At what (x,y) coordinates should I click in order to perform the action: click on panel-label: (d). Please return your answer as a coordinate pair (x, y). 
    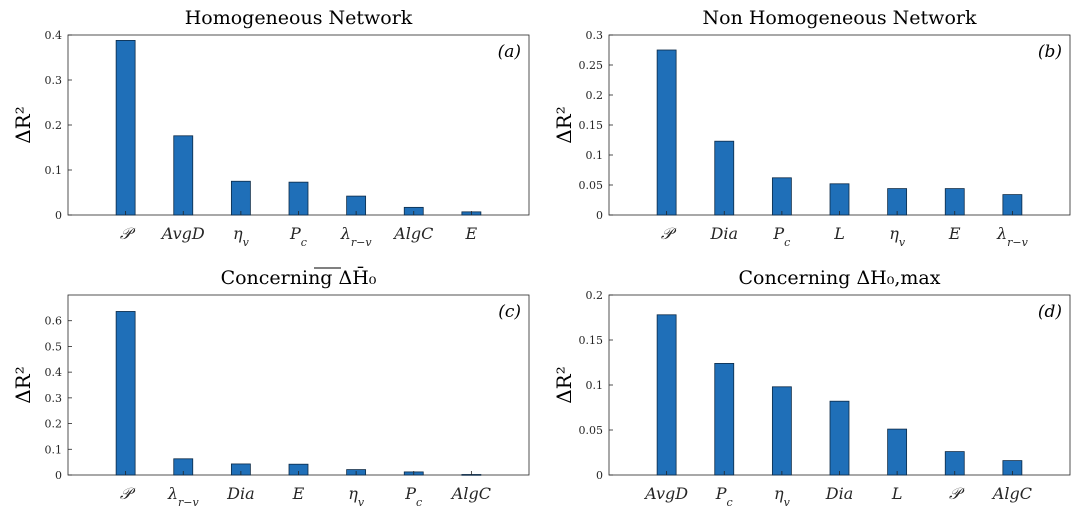
    Looking at the image, I should click on (1050, 312).